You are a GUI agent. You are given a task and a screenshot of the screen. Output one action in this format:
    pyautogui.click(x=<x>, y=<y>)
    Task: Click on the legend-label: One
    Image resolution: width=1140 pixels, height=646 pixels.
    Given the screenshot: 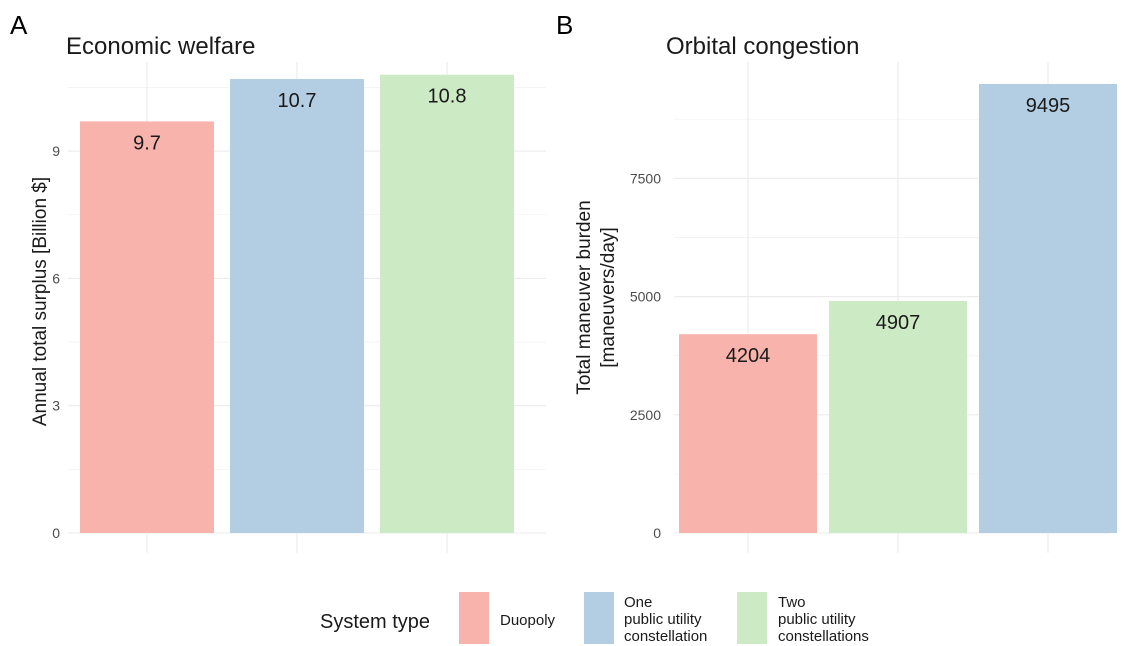 What is the action you would take?
    pyautogui.click(x=638, y=602)
    